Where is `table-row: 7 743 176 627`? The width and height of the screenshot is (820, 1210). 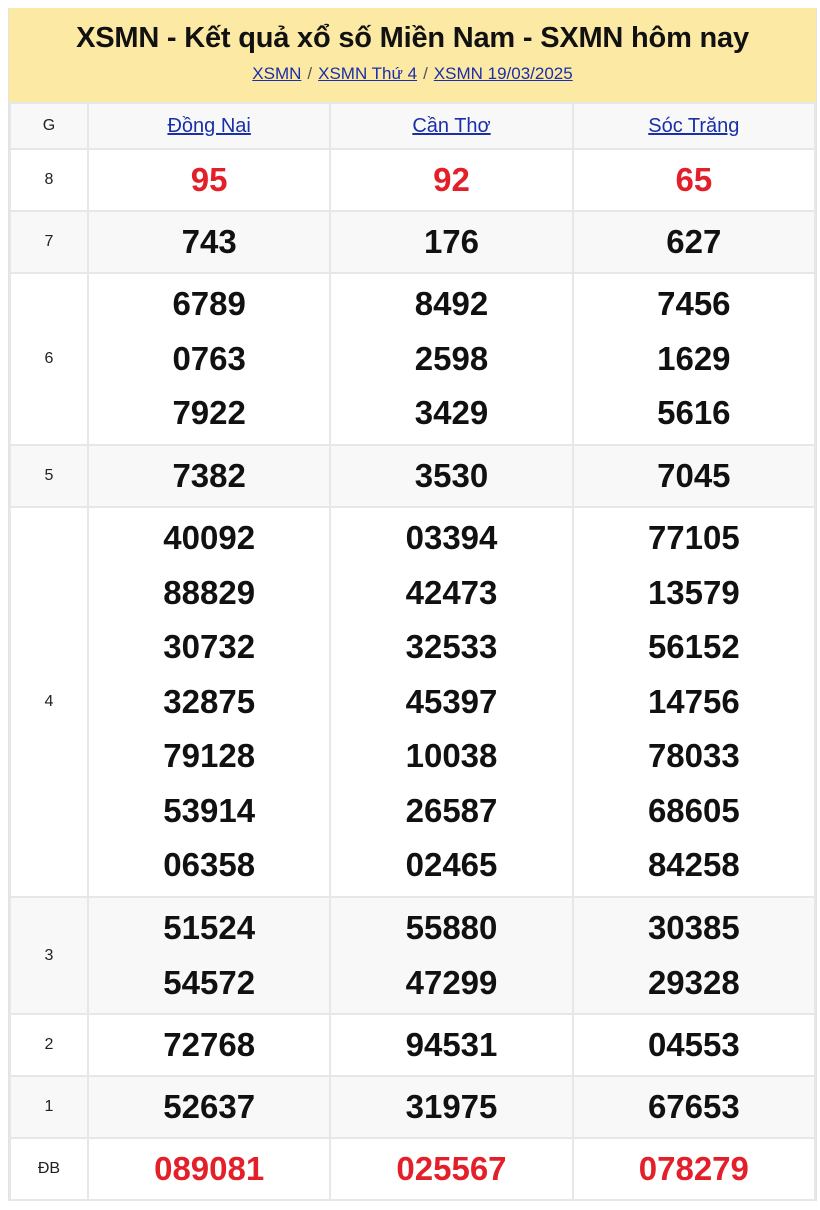 table-row: 7 743 176 627 is located at coordinates (413, 242).